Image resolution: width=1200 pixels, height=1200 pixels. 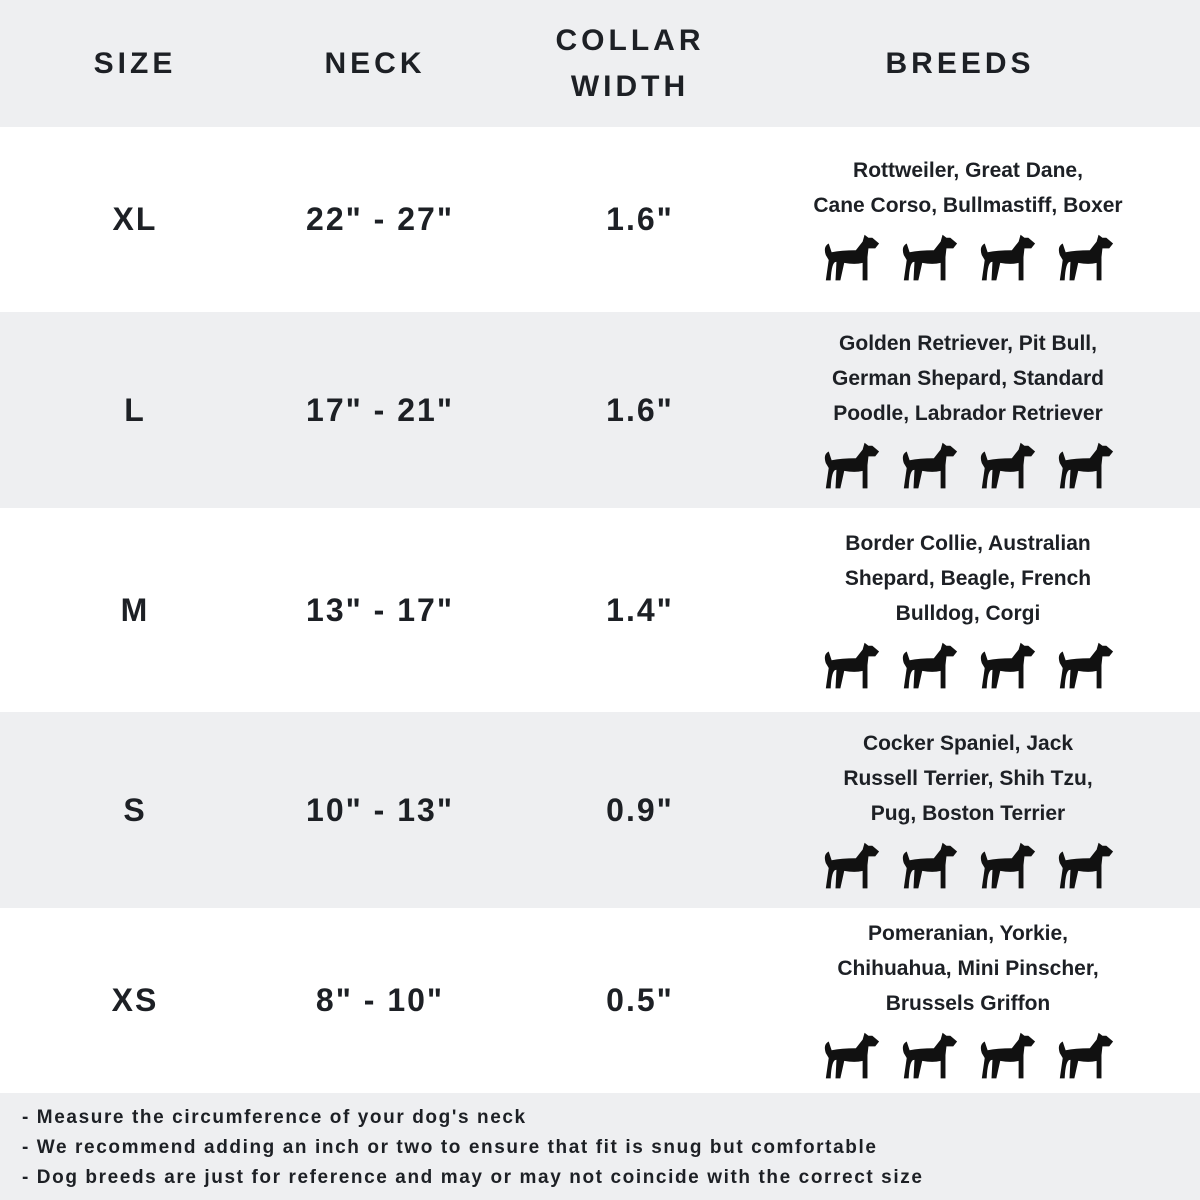 I want to click on size-value: XS, so click(x=135, y=1000).